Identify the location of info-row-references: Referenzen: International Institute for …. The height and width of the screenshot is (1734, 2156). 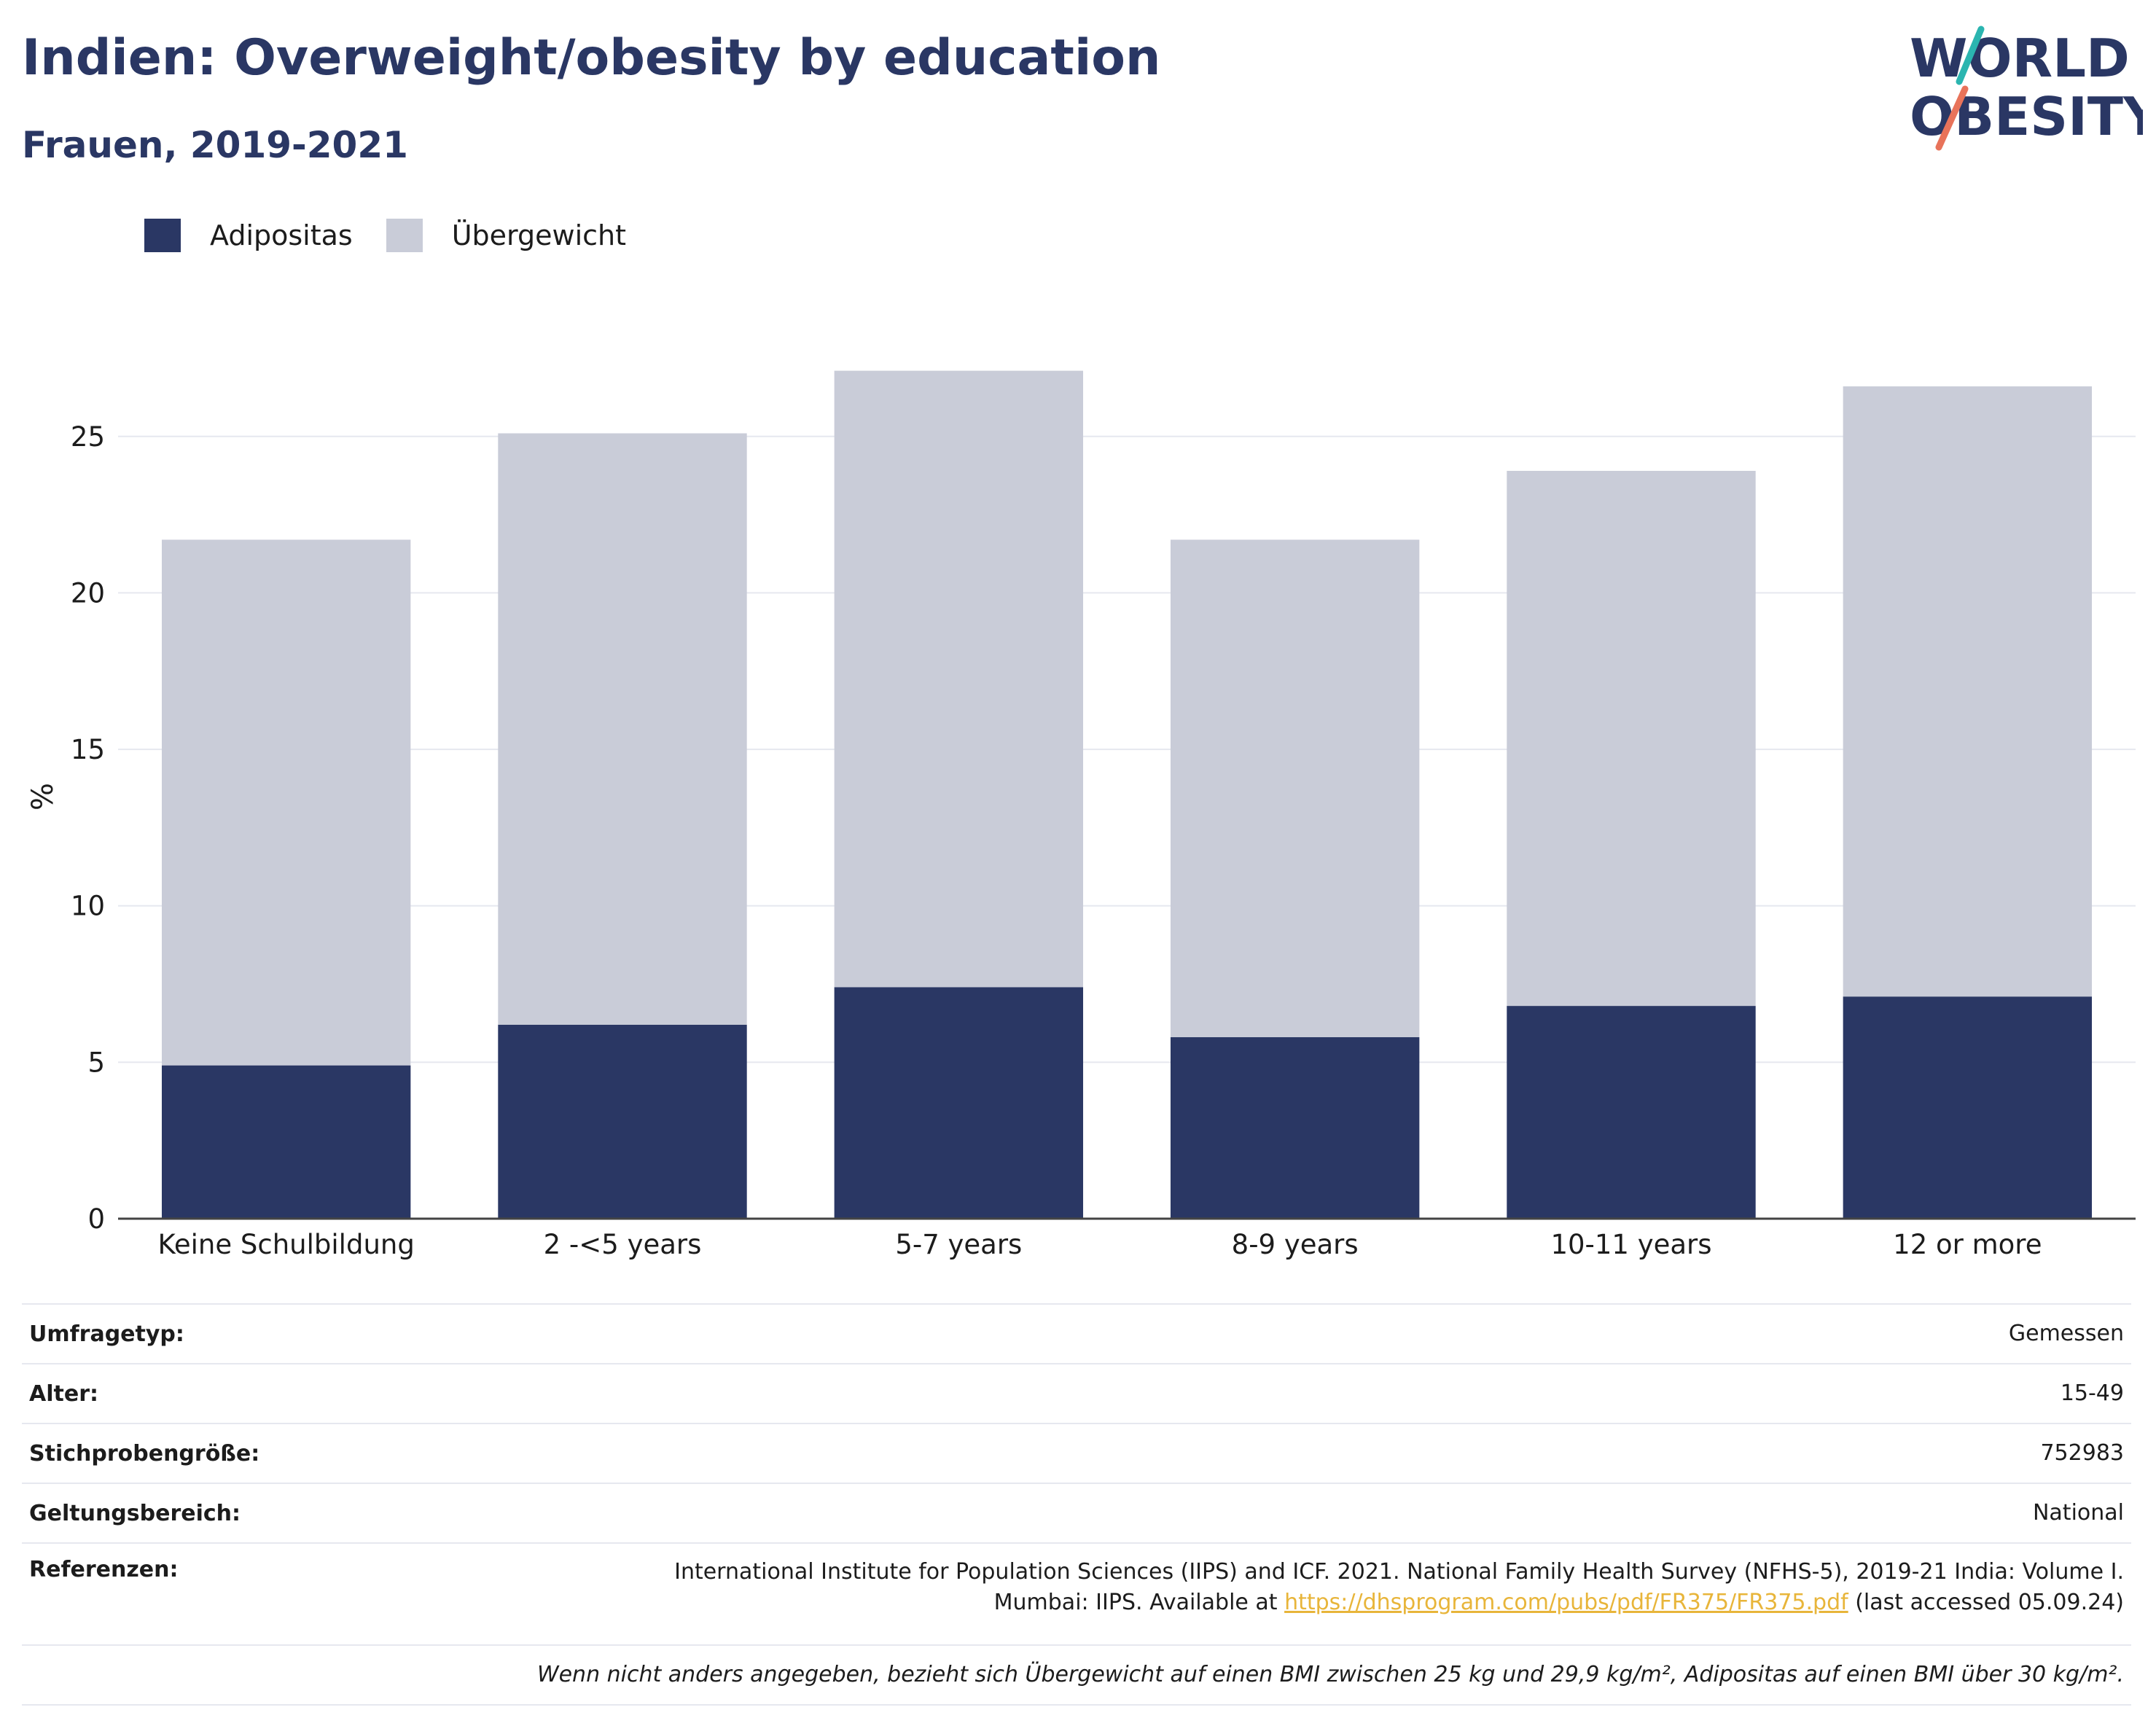
(1077, 1593).